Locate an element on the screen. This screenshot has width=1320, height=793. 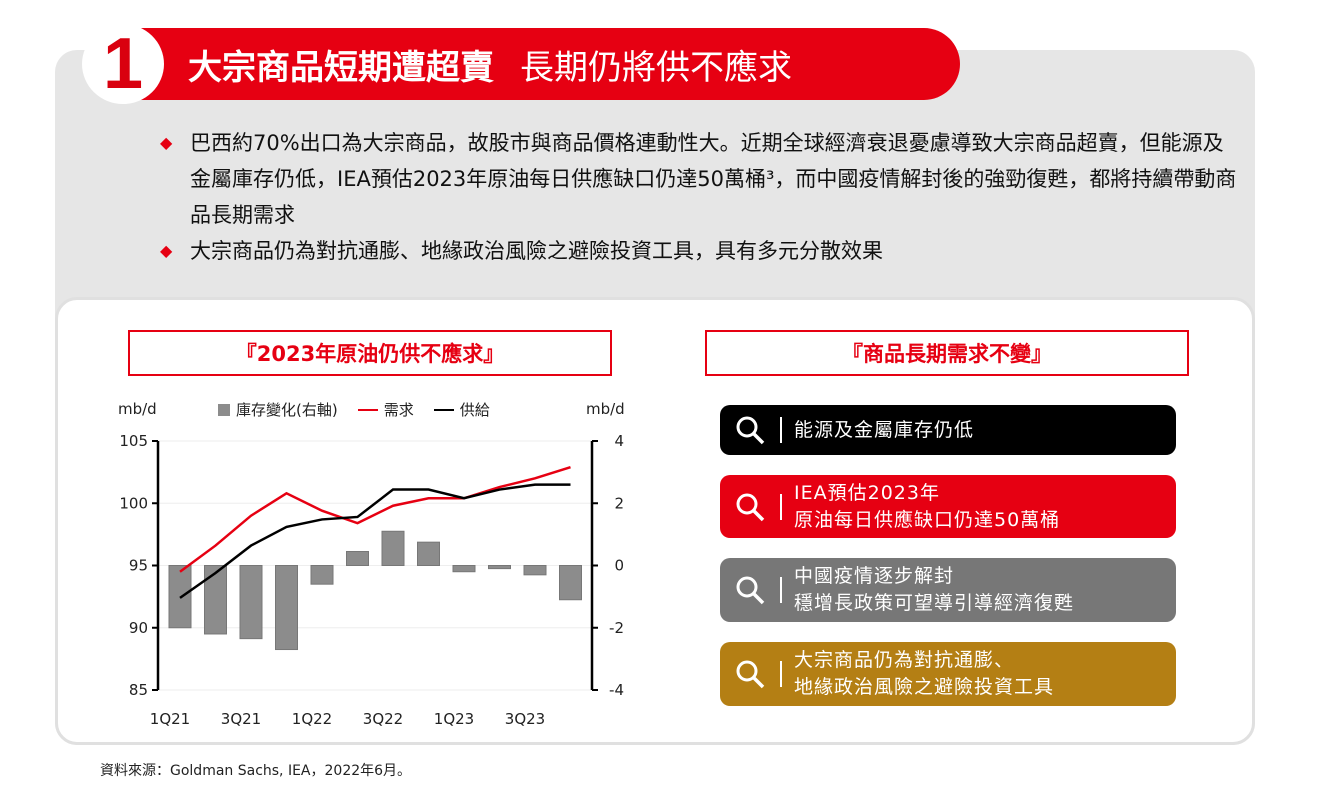
right-item: IEA預估2023年原油每日供應缺口仍達50萬桶 is located at coordinates (948, 506).